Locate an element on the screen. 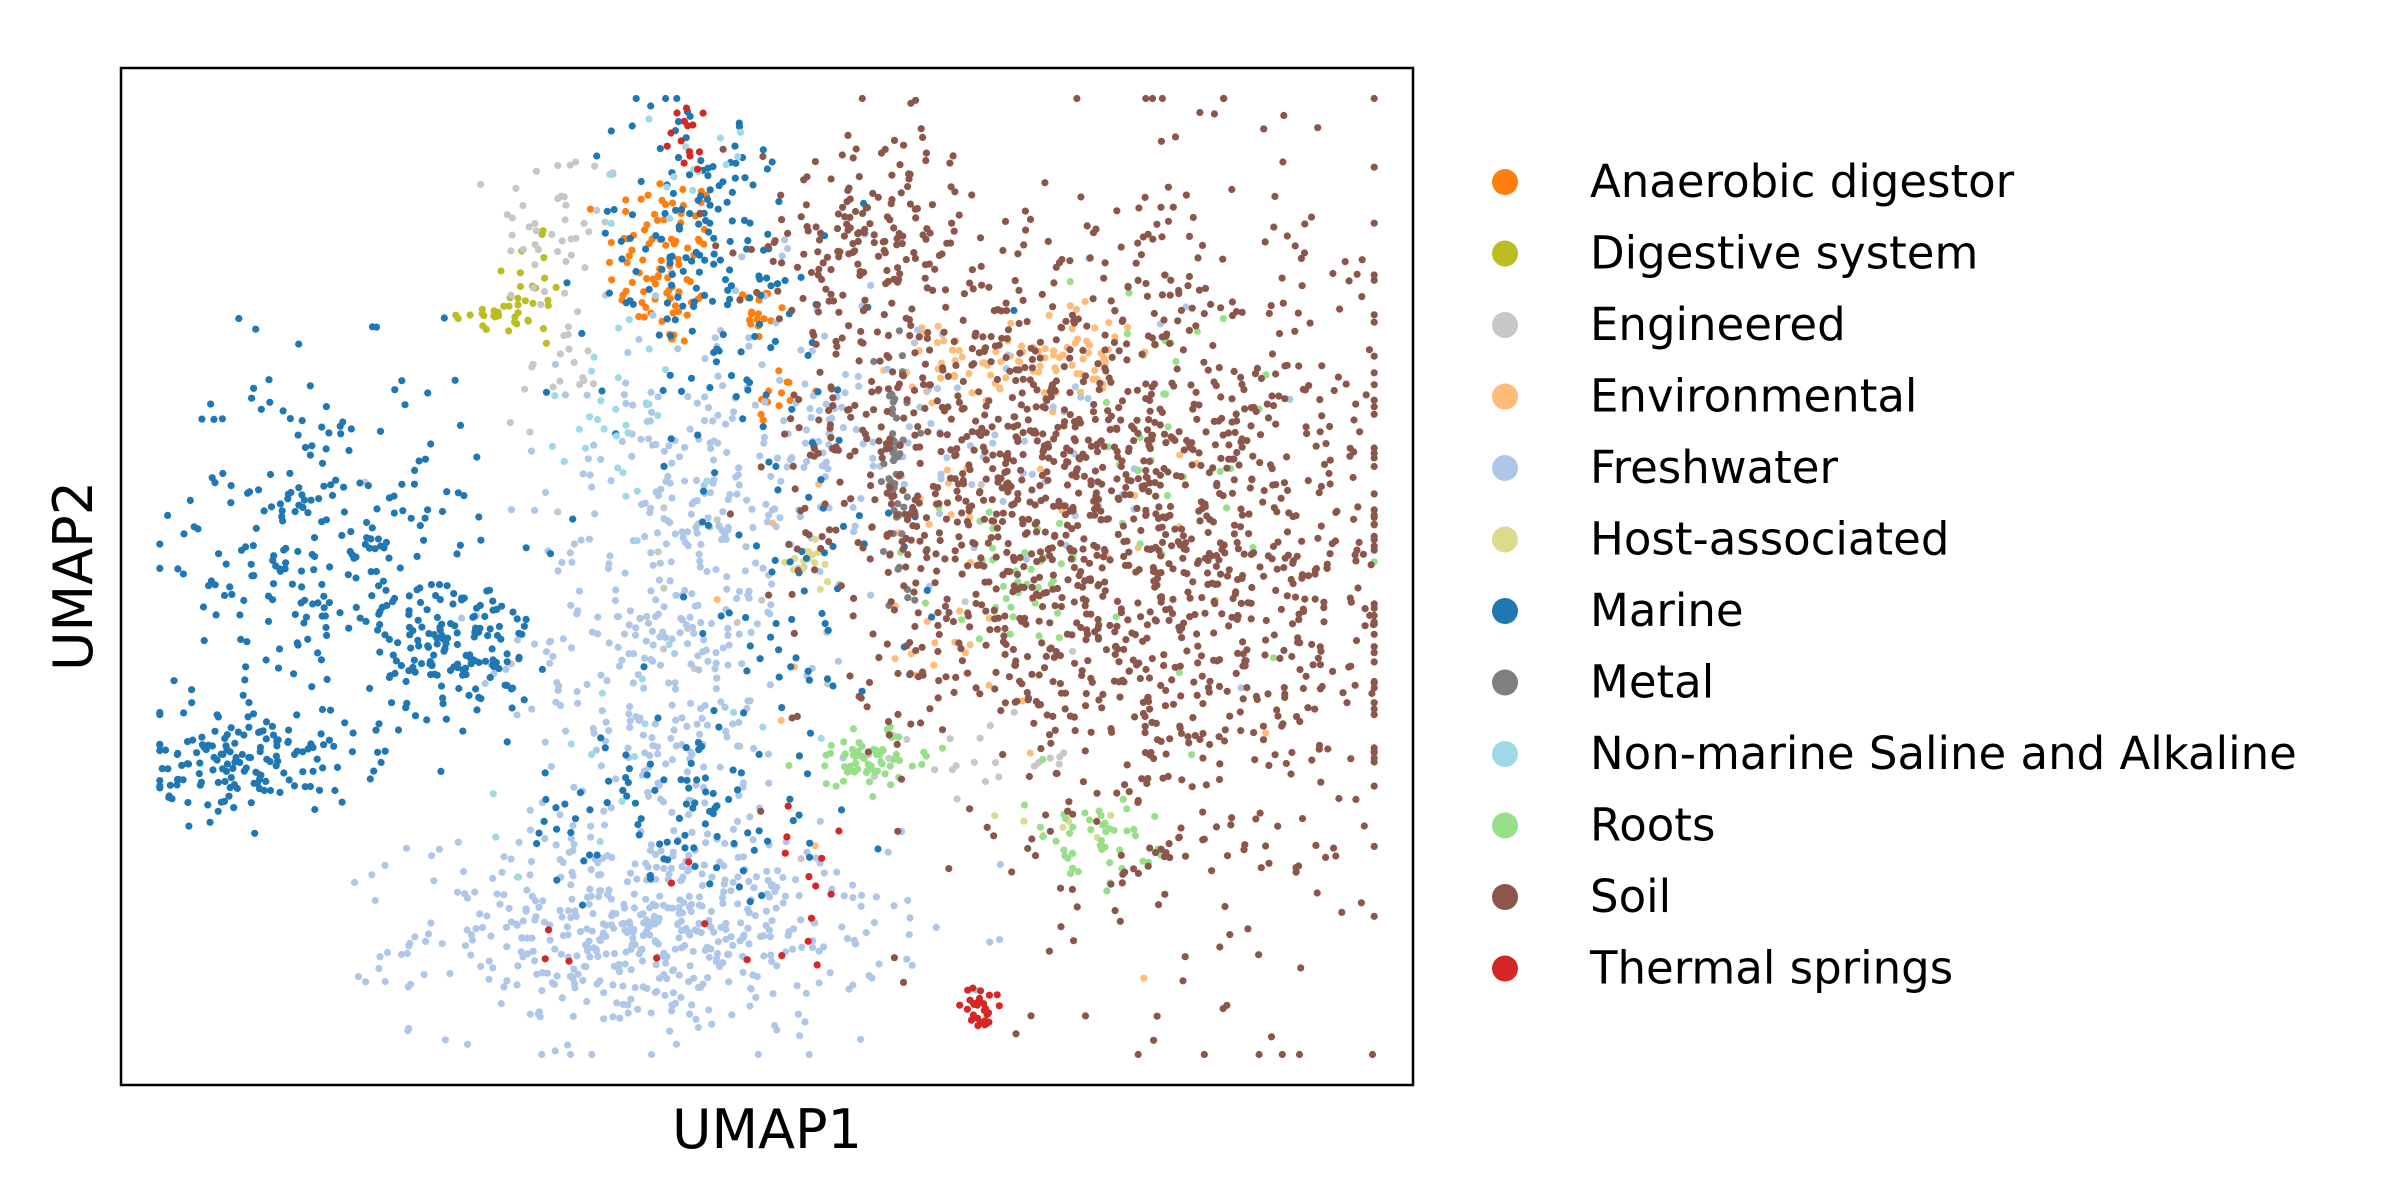 This screenshot has height=1200, width=2400. legend-label: Anaerobic digestor is located at coordinates (1802, 181).